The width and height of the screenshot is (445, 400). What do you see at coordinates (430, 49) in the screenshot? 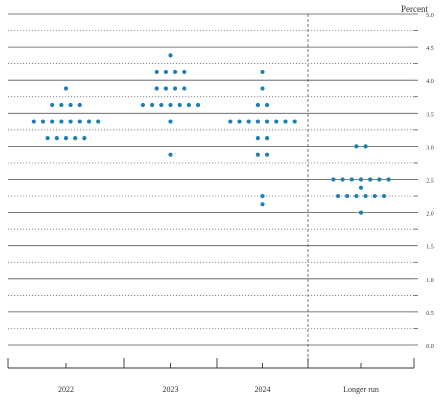
I see `y-tick-label: 4.5` at bounding box center [430, 49].